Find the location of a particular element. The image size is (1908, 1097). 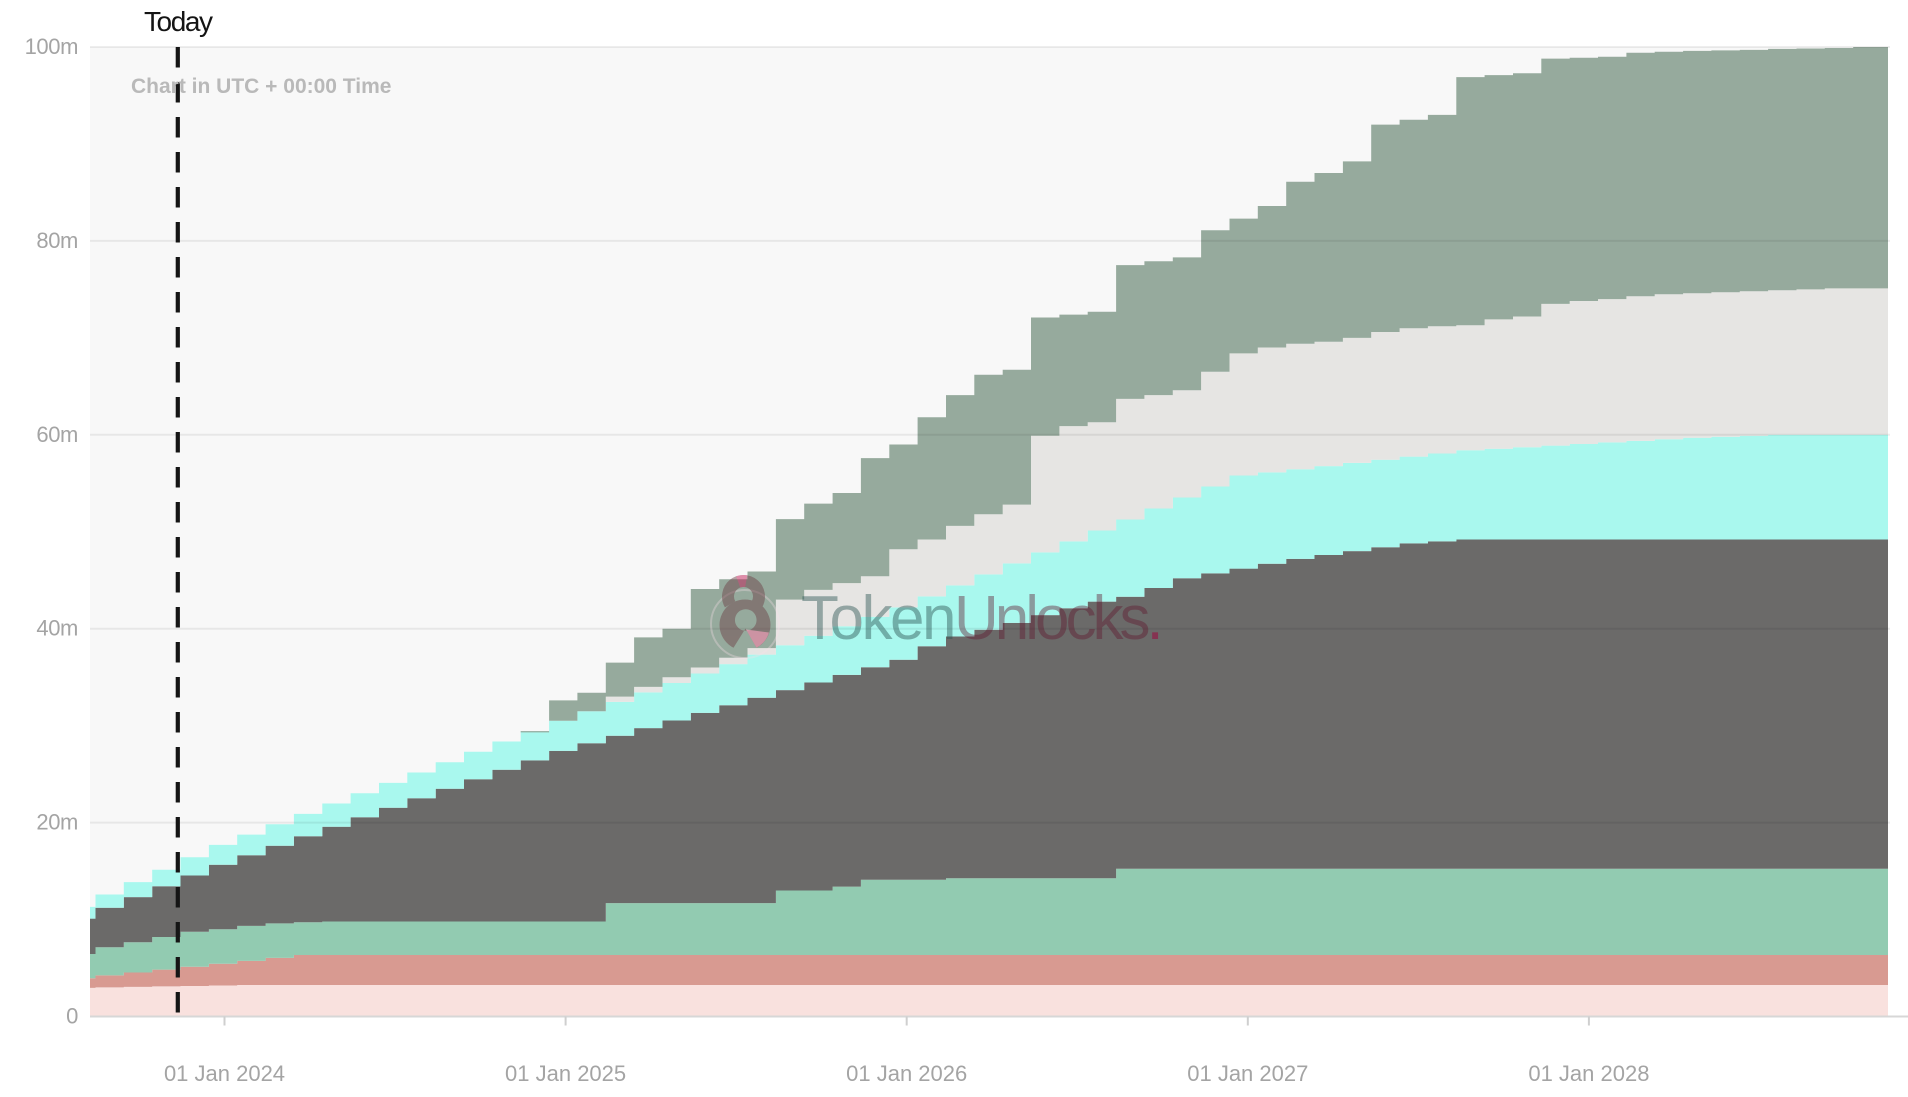

svg-text: TokenUnlocks. is located at coordinates (981, 618).